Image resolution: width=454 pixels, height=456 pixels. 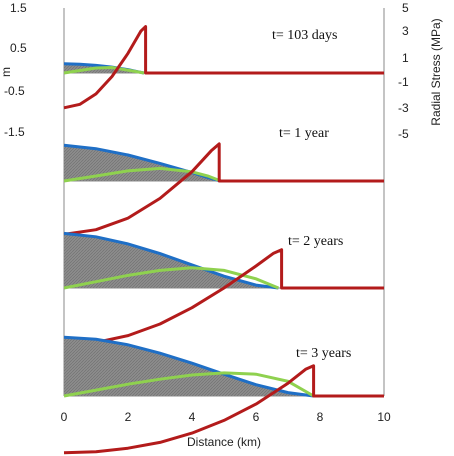 I want to click on right-tick-label: 3, so click(x=405, y=31).